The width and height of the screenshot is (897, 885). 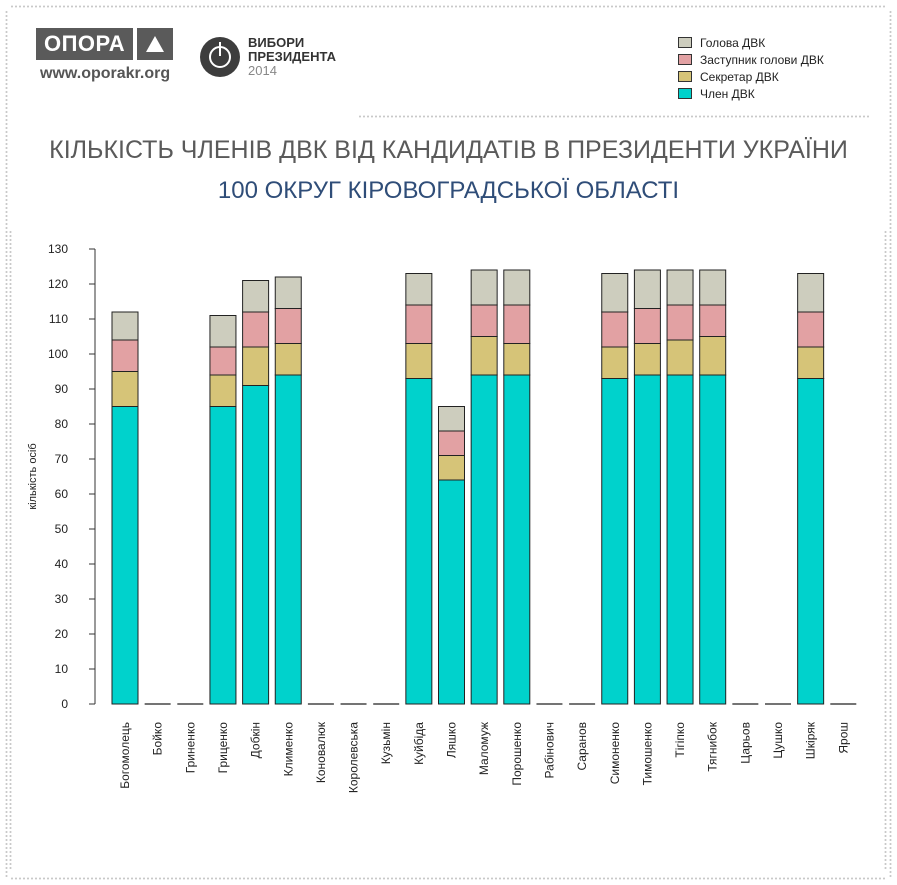 I want to click on power-badge-icon, so click(x=220, y=57).